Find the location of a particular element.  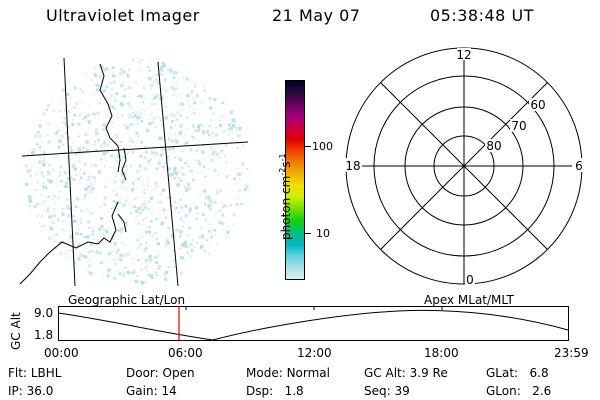

dsp-label: Dsp: is located at coordinates (260, 391).